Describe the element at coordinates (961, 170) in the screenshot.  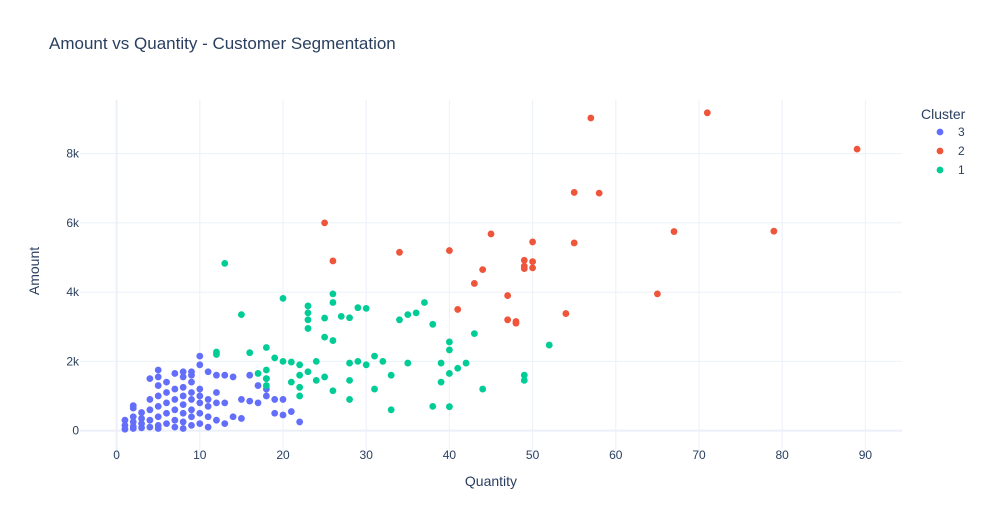
I see `legend-label: 1` at that location.